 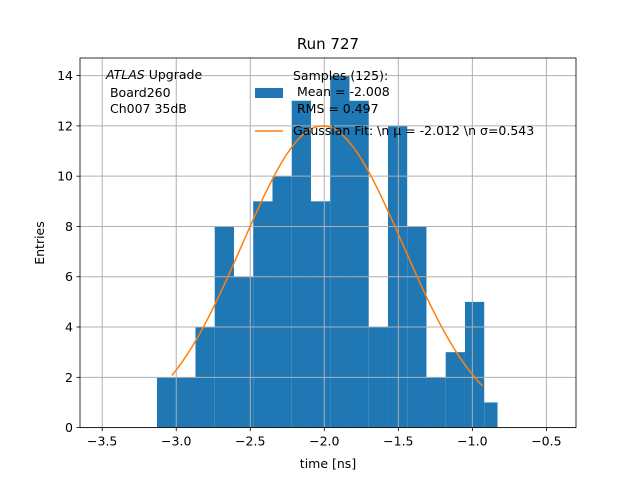 What do you see at coordinates (250, 441) in the screenshot?
I see `x-tick-label: −2.5` at bounding box center [250, 441].